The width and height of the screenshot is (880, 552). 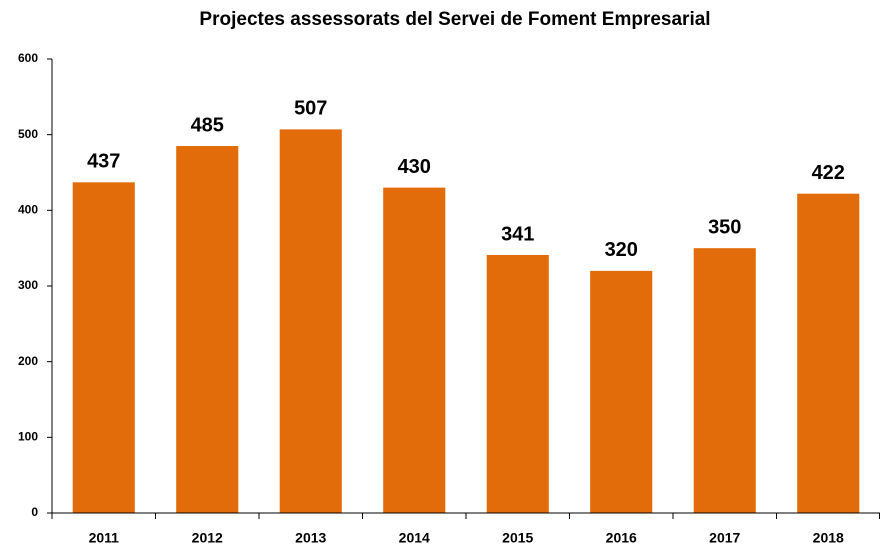 What do you see at coordinates (828, 173) in the screenshot?
I see `data-label: 422` at bounding box center [828, 173].